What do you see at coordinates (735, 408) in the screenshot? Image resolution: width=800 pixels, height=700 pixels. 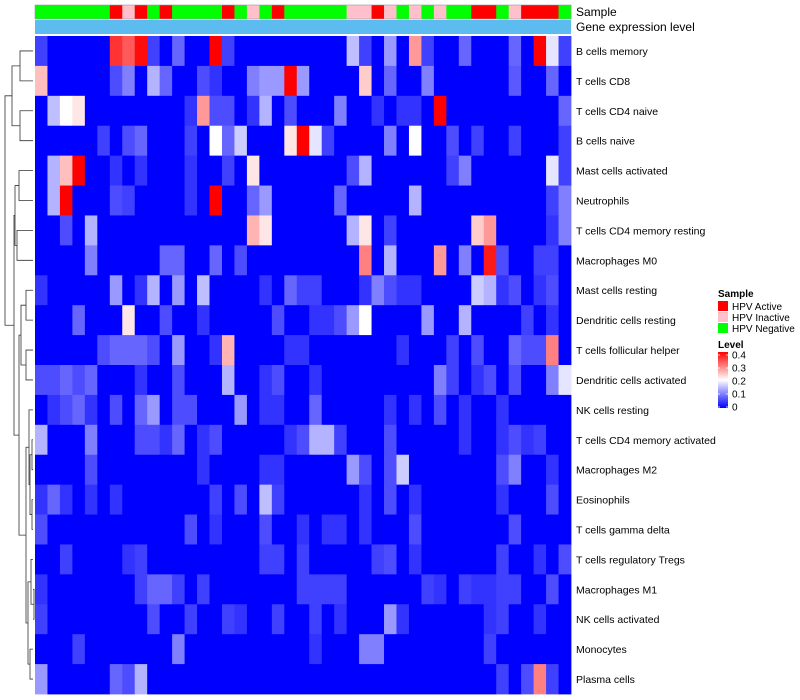 I see `legend-tick-label: 0` at bounding box center [735, 408].